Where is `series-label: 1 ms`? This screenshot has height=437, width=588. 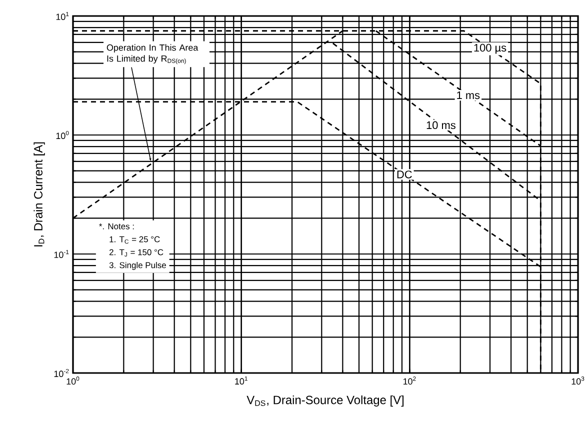
series-label: 1 ms is located at coordinates (468, 95).